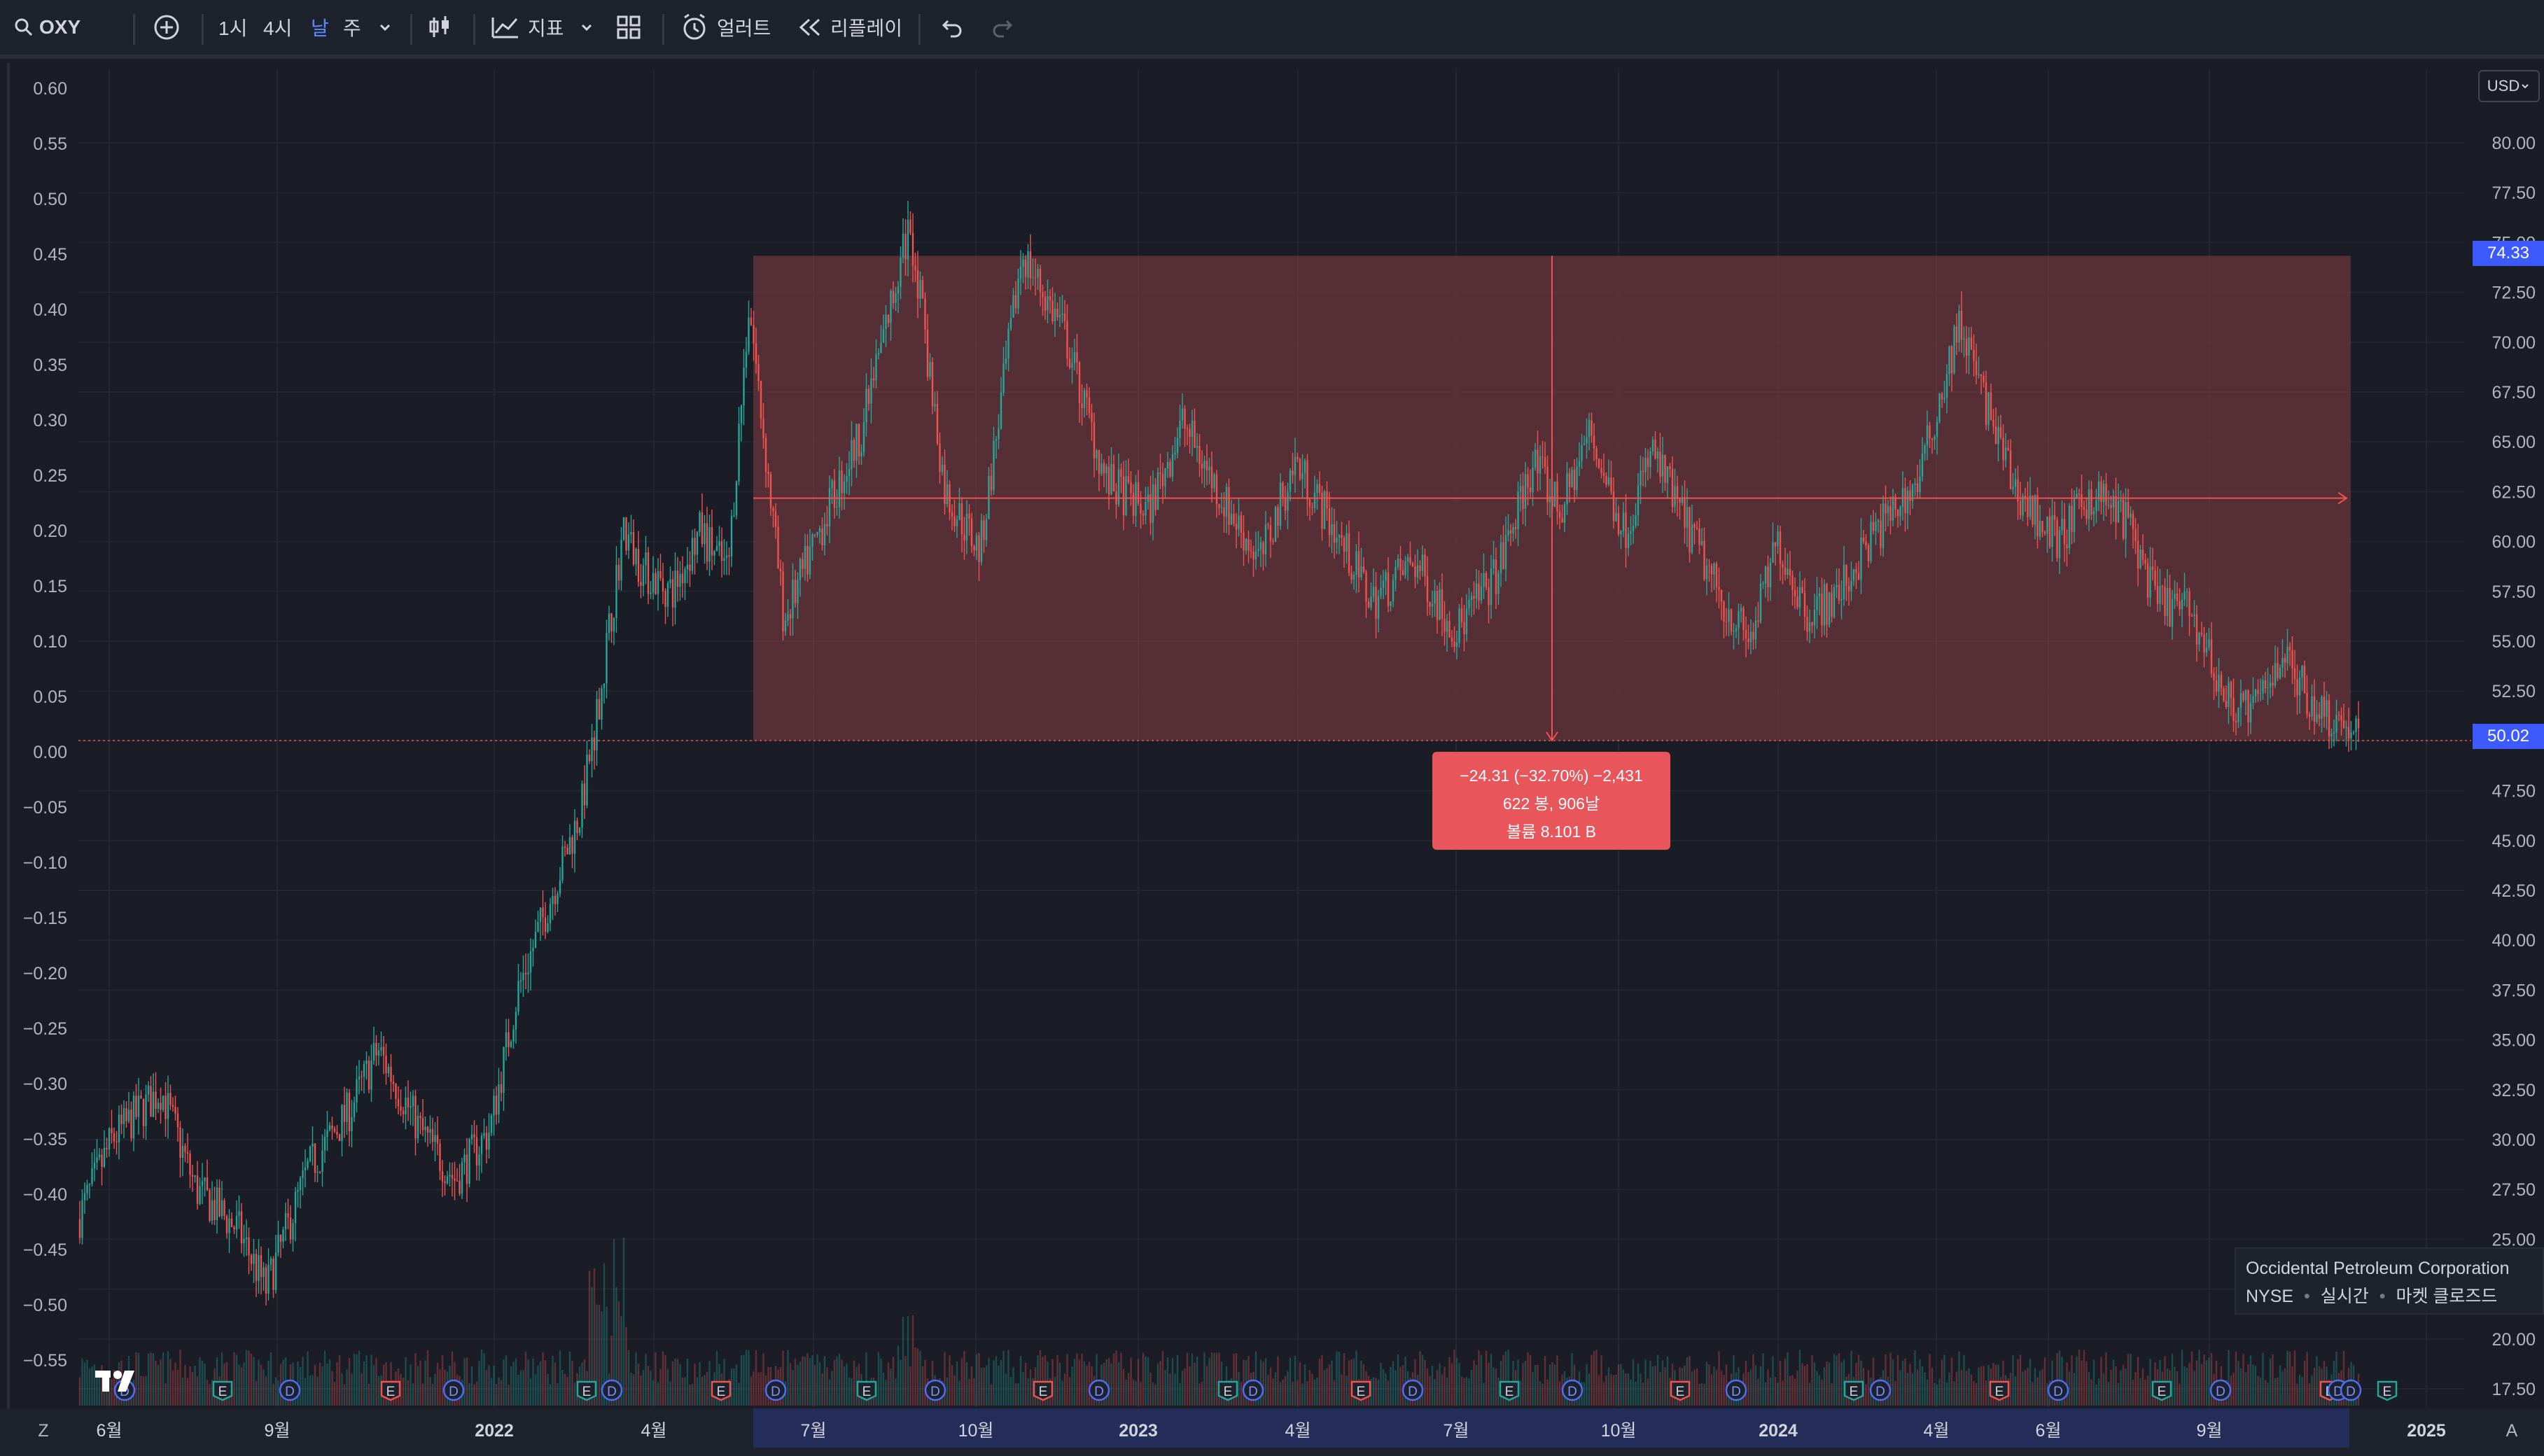  What do you see at coordinates (43, 1431) in the screenshot?
I see `timezone-toggle: Z` at bounding box center [43, 1431].